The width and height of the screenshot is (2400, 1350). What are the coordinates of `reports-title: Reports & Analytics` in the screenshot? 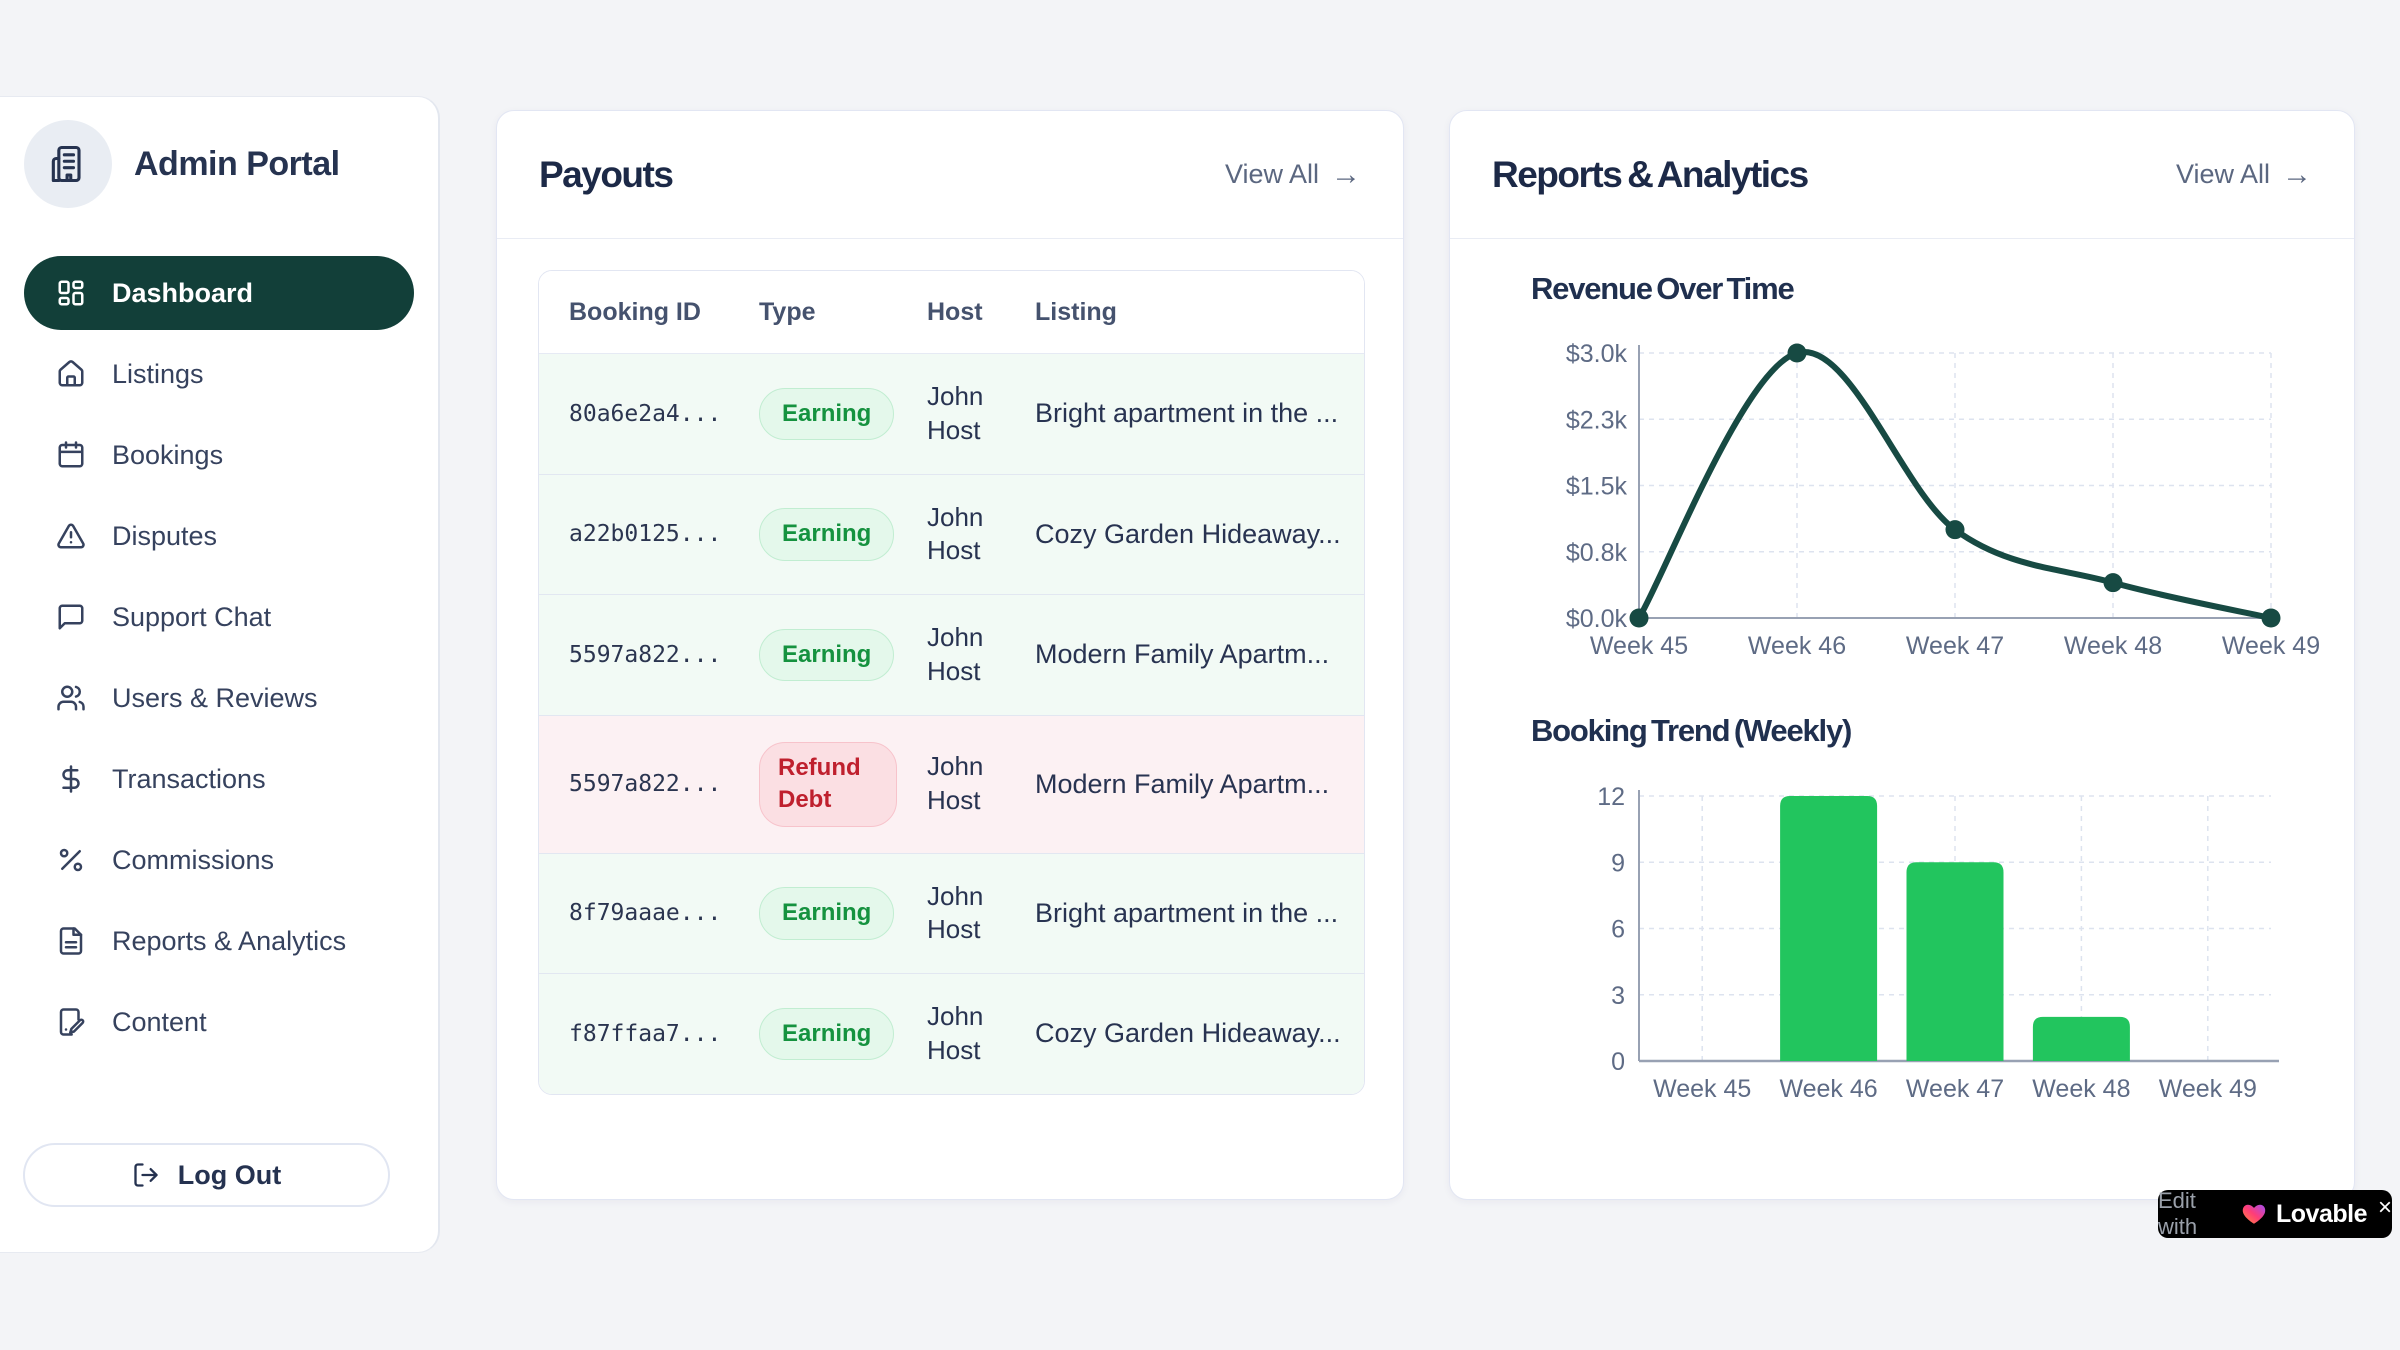 It's located at (1650, 174).